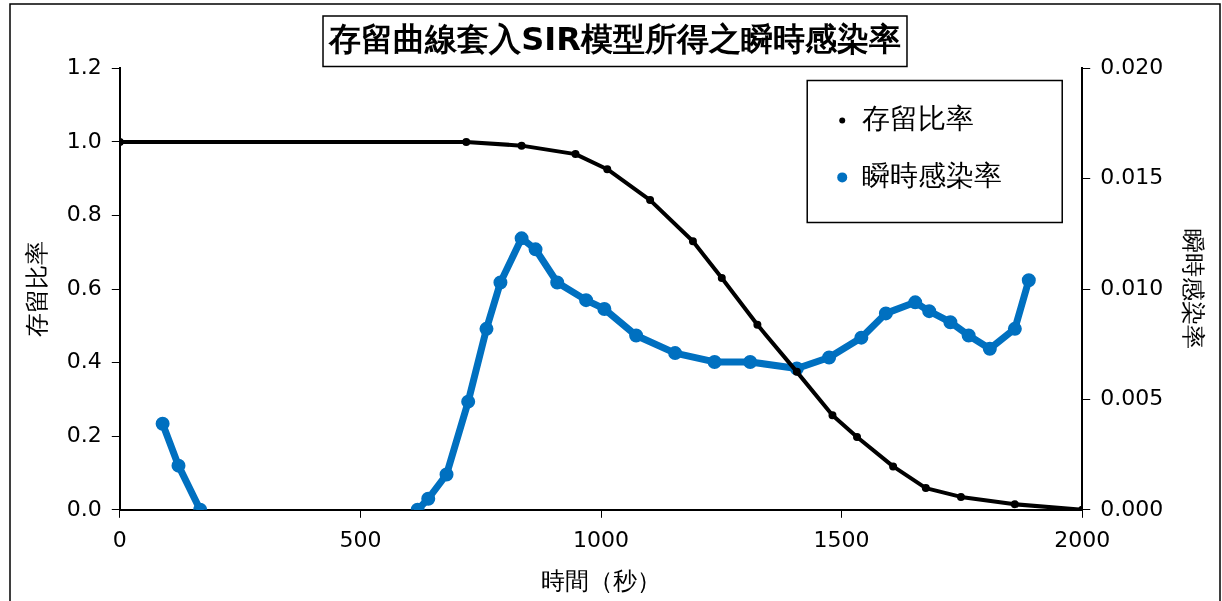  I want to click on y2-axis-title: 瞬時感染率, so click(1193, 289).